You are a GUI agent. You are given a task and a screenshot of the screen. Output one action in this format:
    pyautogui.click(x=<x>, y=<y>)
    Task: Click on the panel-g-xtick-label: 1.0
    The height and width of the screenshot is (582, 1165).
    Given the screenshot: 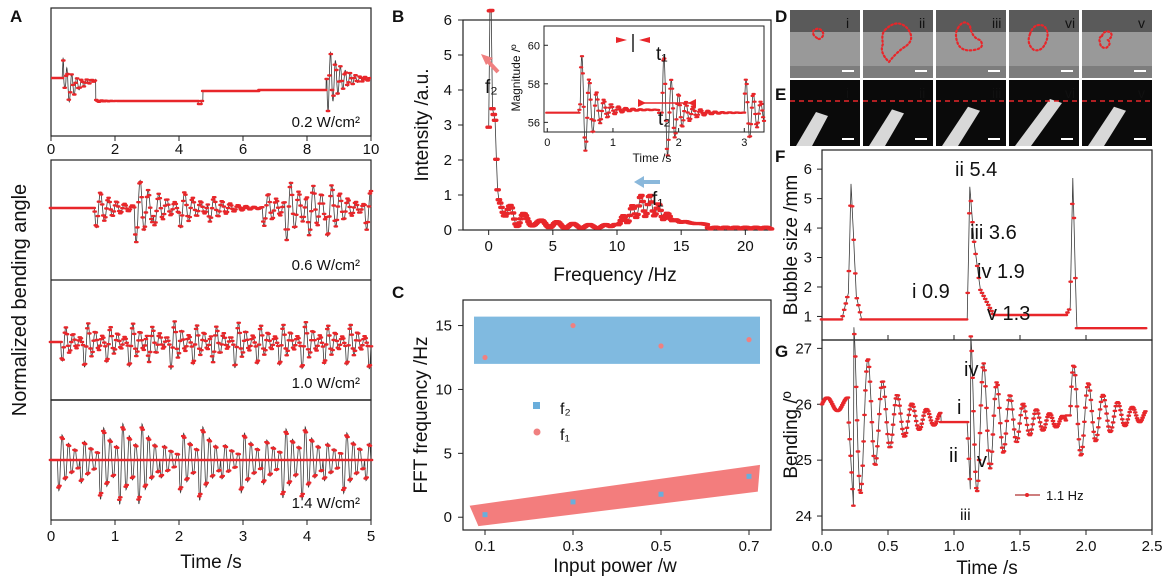 What is the action you would take?
    pyautogui.click(x=954, y=546)
    